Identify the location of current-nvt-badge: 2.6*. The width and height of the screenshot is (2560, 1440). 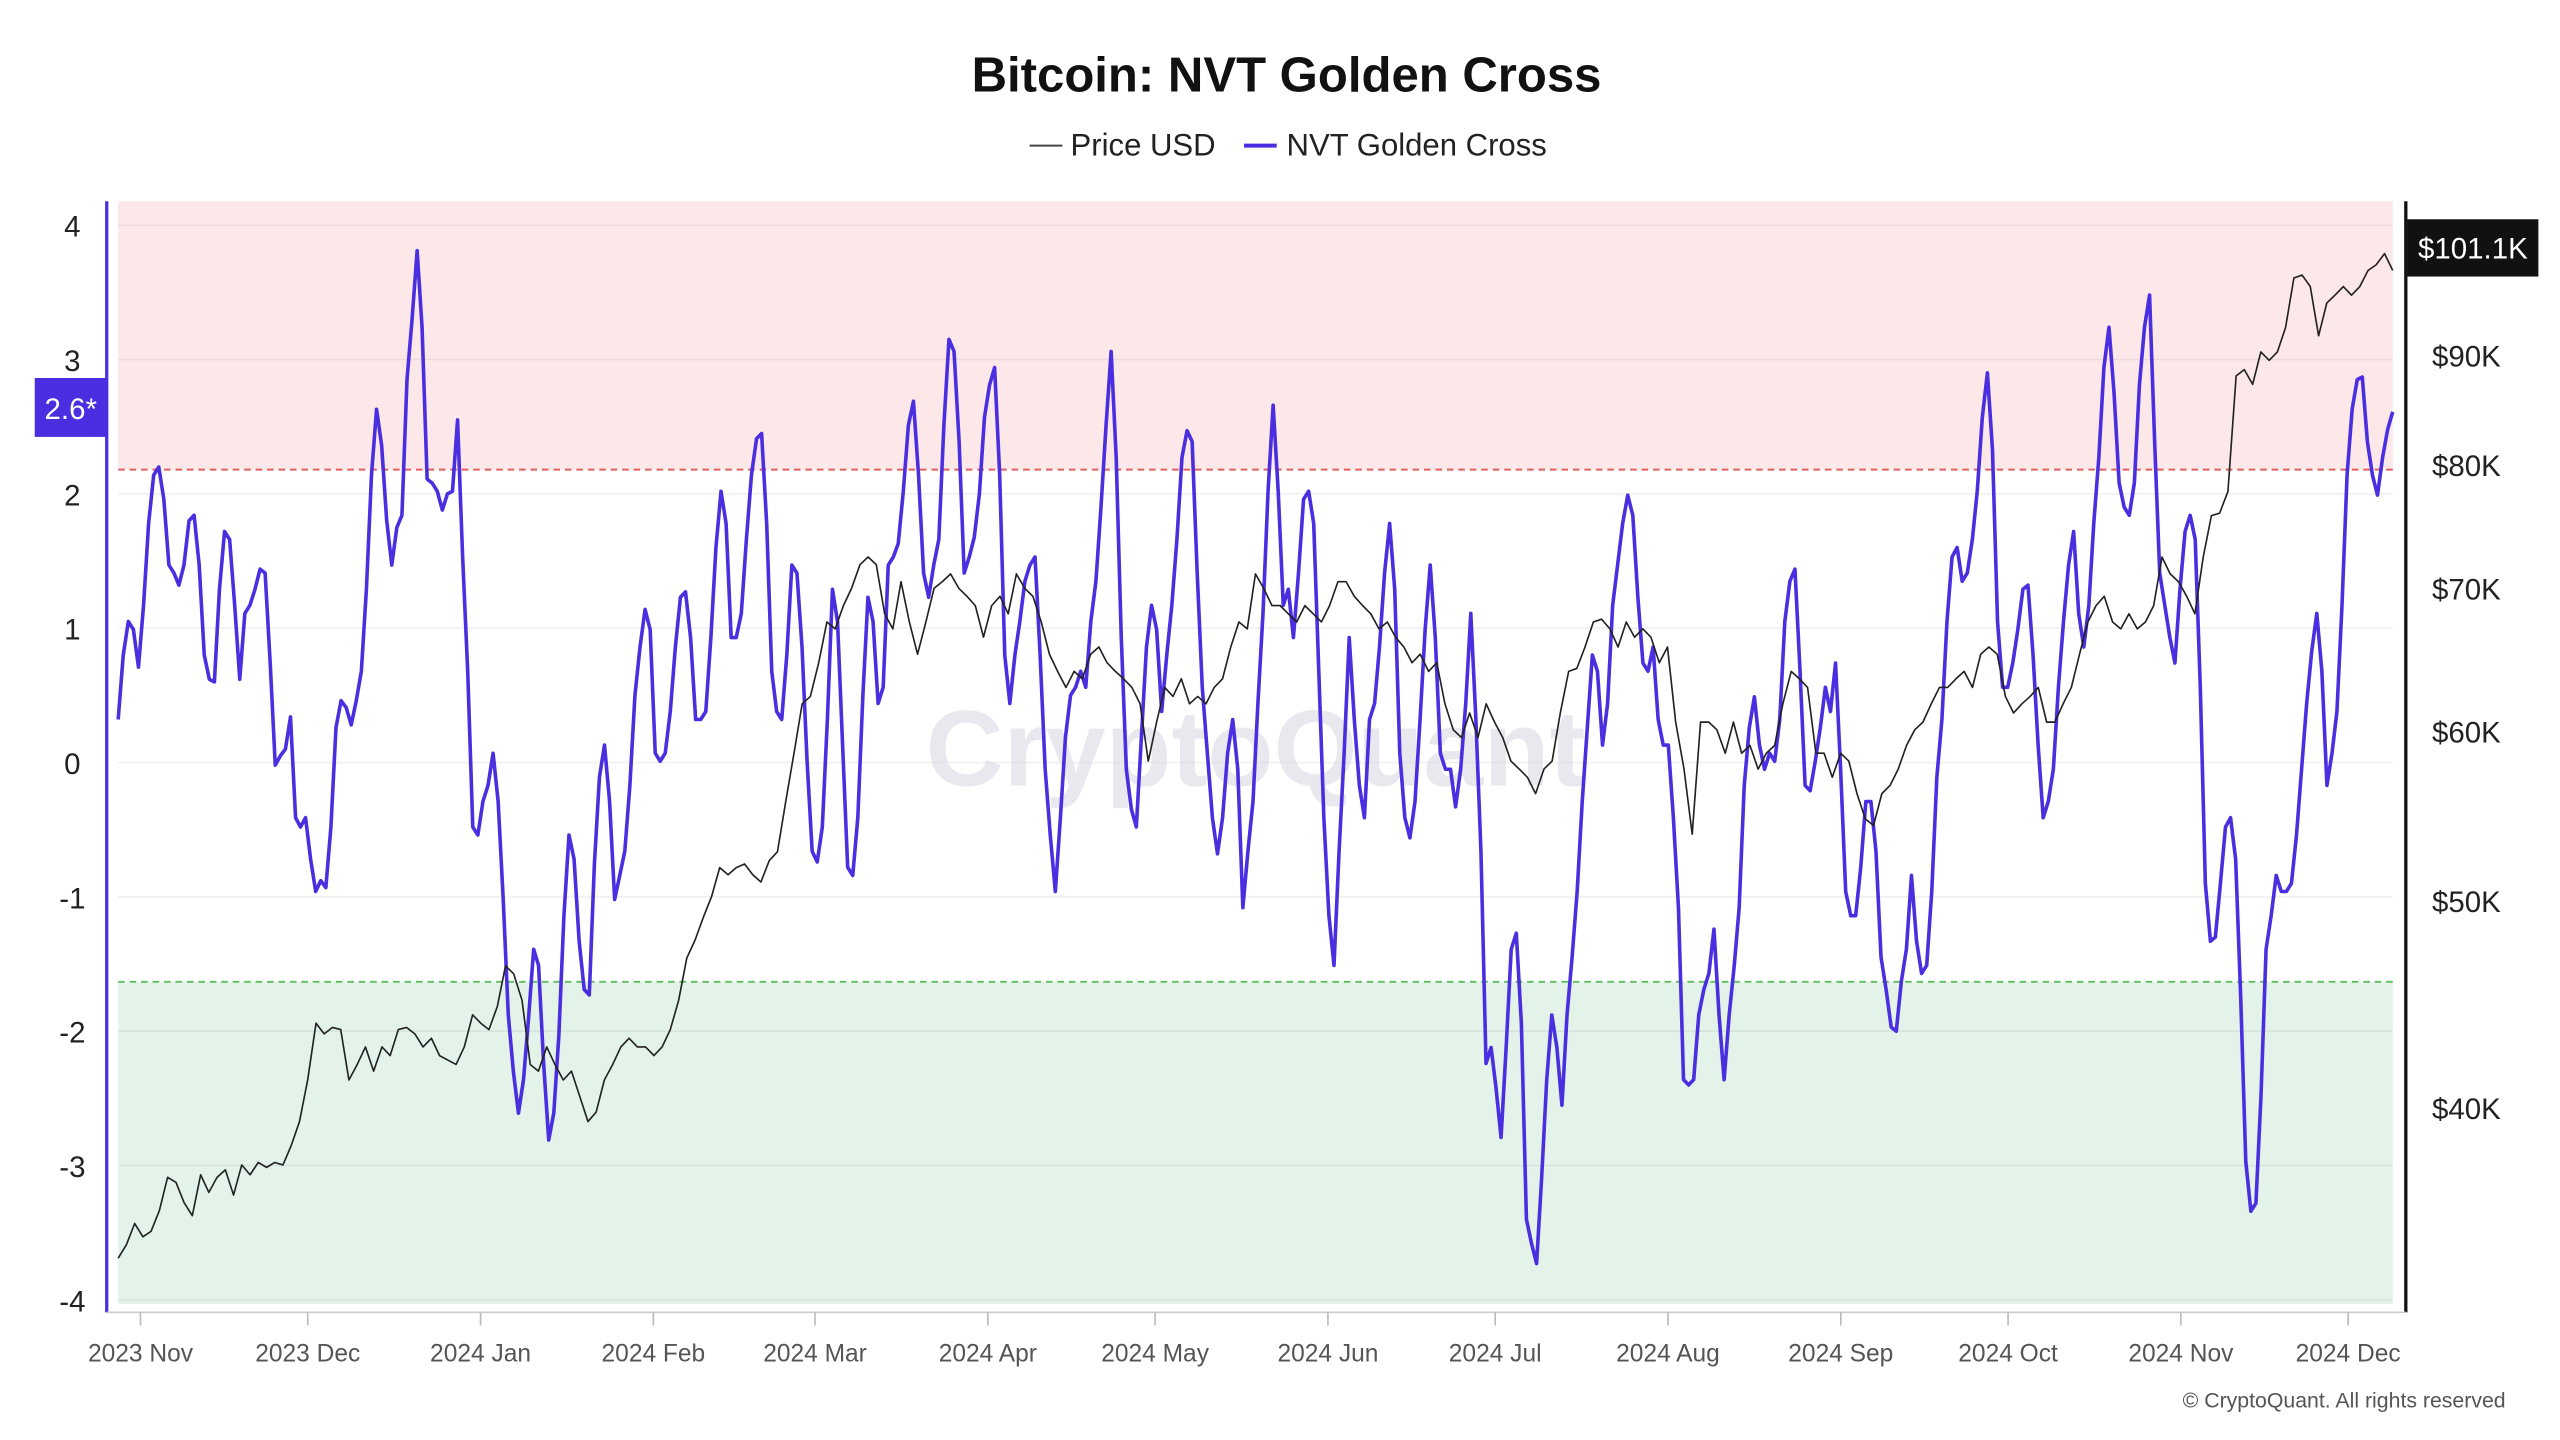
(70, 407).